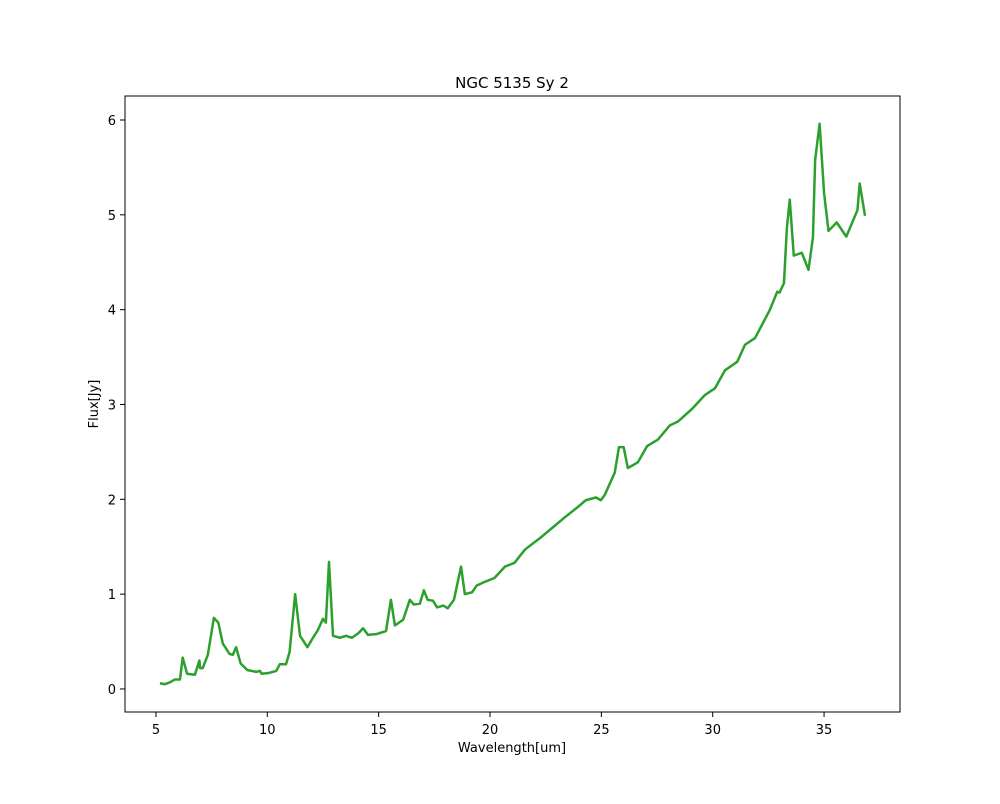 The image size is (1000, 804). Describe the element at coordinates (490, 730) in the screenshot. I see `x-tick-label: 20` at that location.